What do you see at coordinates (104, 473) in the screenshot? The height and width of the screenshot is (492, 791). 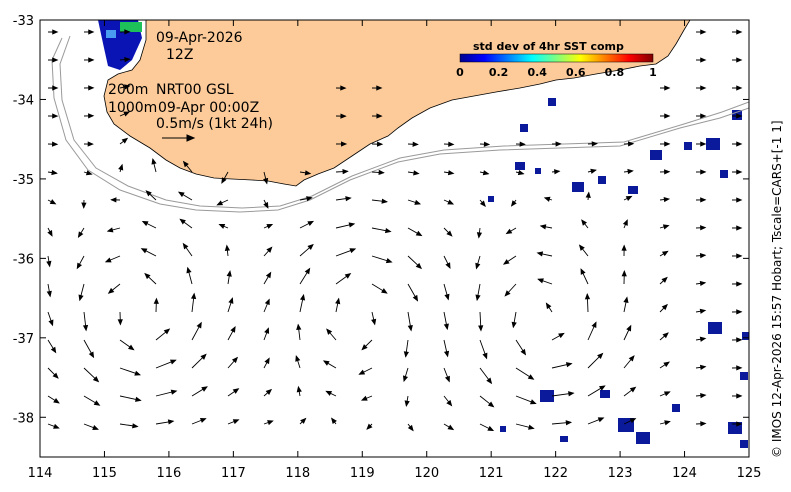 I see `x-tick-label: 115` at bounding box center [104, 473].